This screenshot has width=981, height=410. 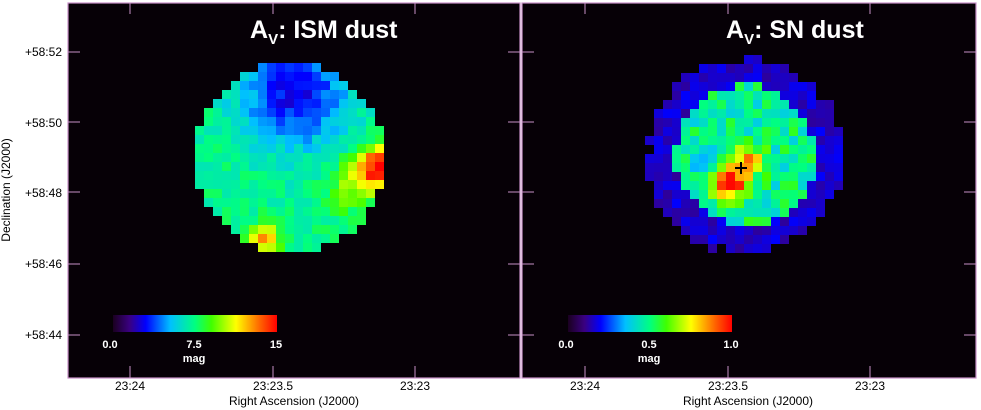 What do you see at coordinates (273, 386) in the screenshot?
I see `x-tick-label: 23:23.5` at bounding box center [273, 386].